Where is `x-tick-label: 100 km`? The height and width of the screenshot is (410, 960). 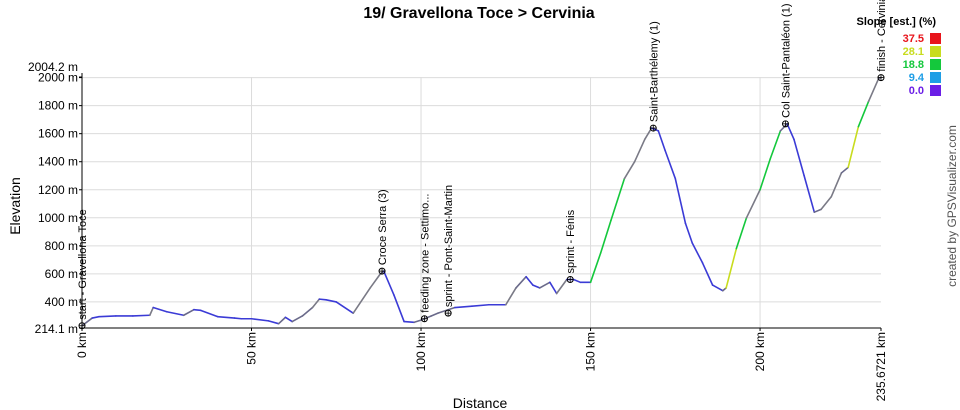
x-tick-label: 100 km is located at coordinates (421, 351).